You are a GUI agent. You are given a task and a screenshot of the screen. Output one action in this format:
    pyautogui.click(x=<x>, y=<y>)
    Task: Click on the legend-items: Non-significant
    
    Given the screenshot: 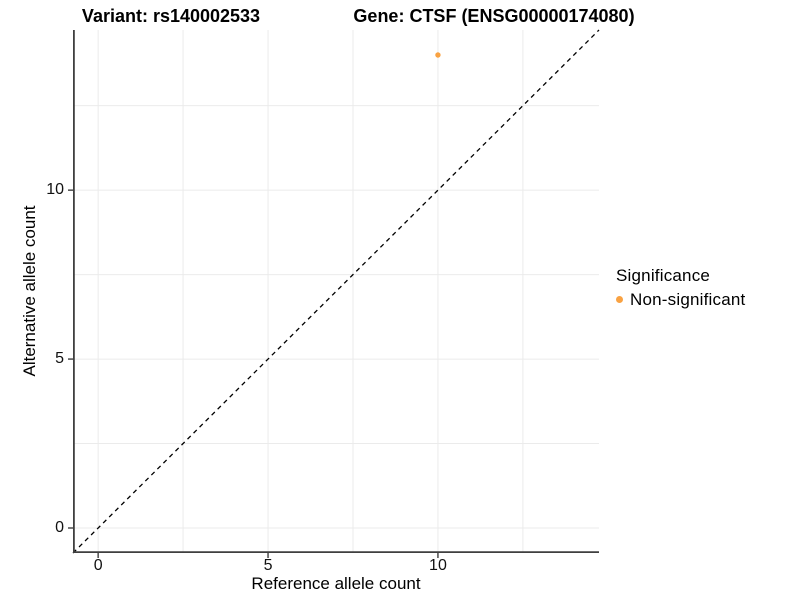 What is the action you would take?
    pyautogui.click(x=680, y=299)
    